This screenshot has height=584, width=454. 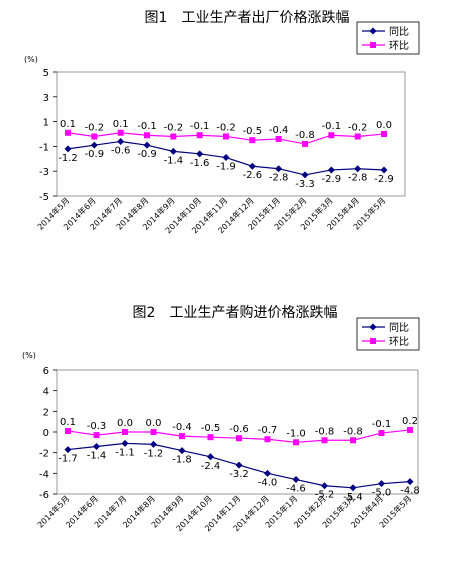 What do you see at coordinates (410, 491) in the screenshot?
I see `data-label-yoy: -4.8` at bounding box center [410, 491].